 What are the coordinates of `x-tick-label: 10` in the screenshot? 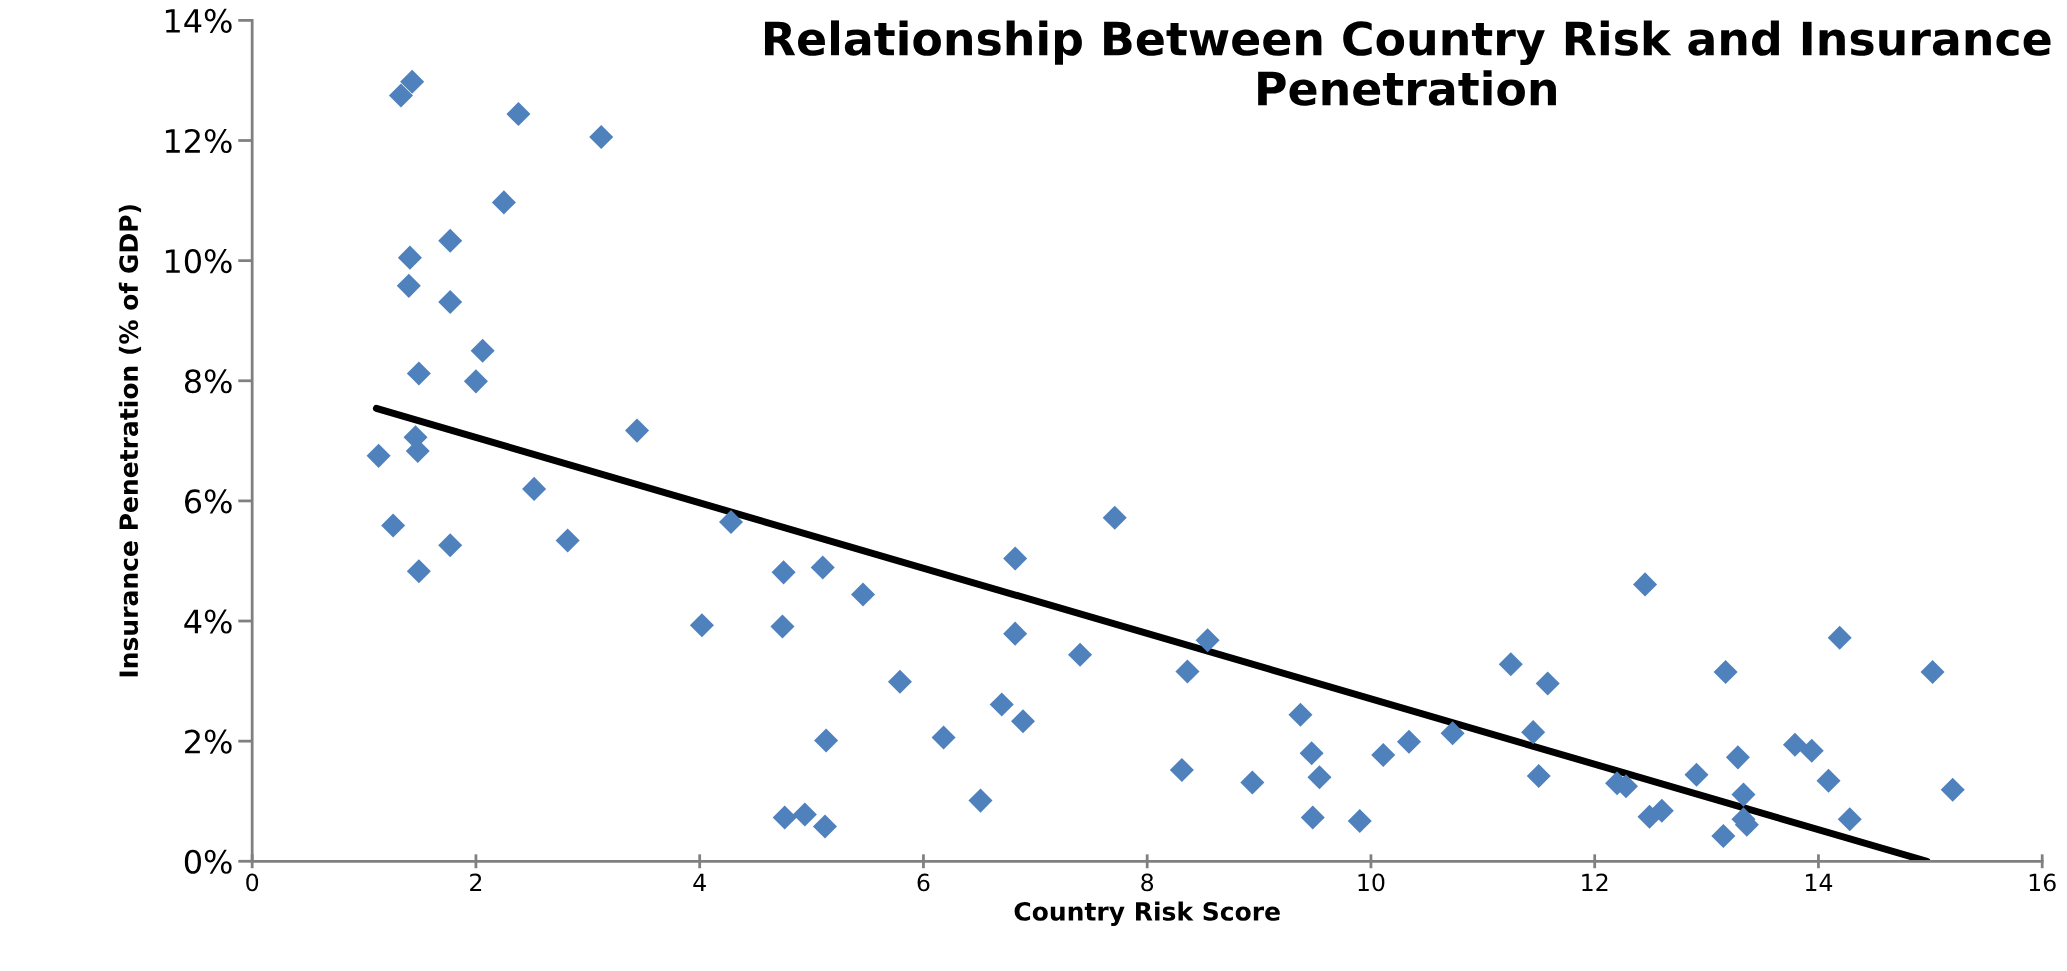 It's located at (1371, 882).